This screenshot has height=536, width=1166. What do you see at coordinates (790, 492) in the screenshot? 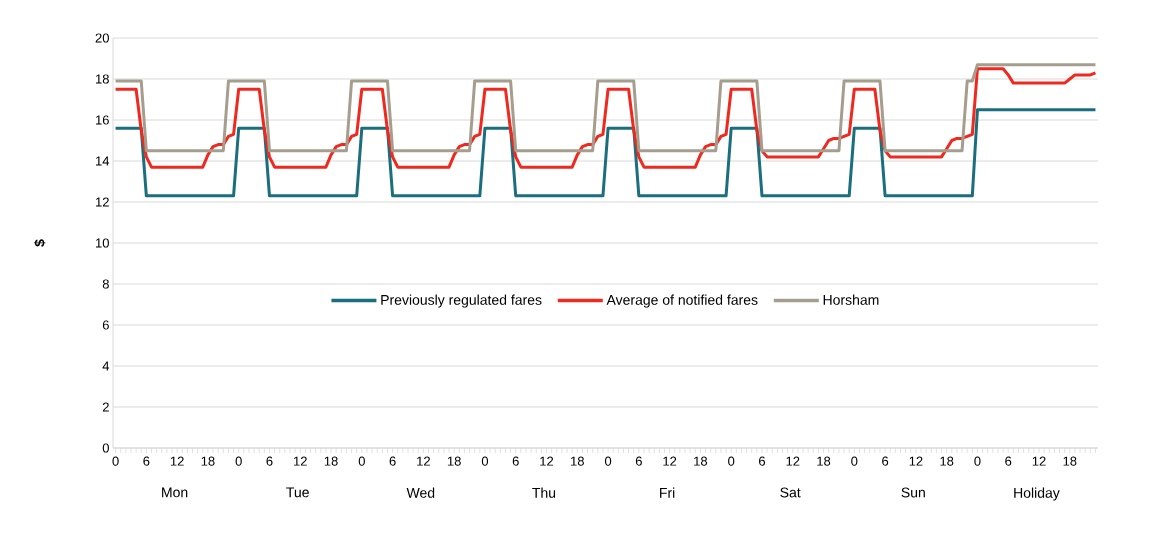
I see `text: Sat` at bounding box center [790, 492].